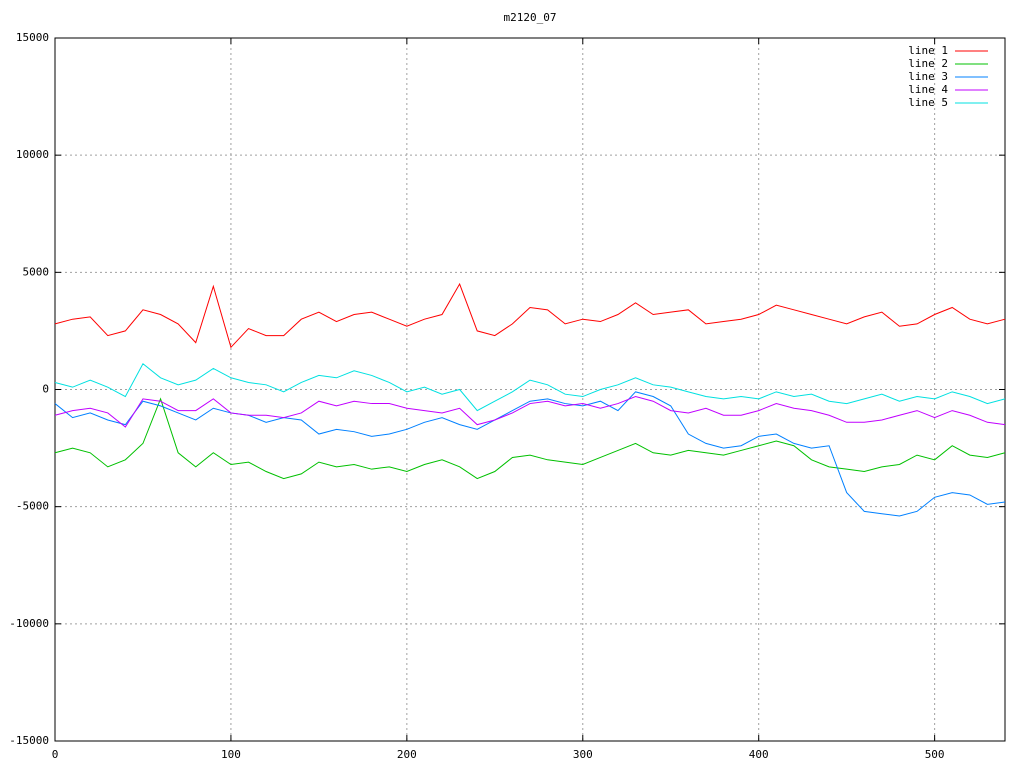 Image resolution: width=1024 pixels, height=768 pixels. I want to click on y-tick-label: 5000, so click(36, 271).